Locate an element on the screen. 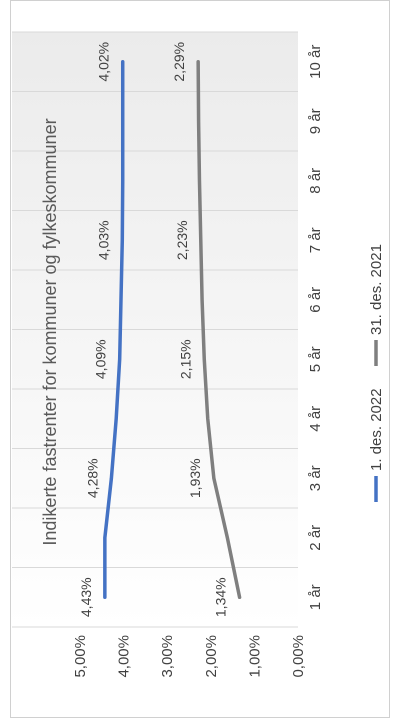 The width and height of the screenshot is (397, 722). data-label: 2,23% is located at coordinates (182, 240).